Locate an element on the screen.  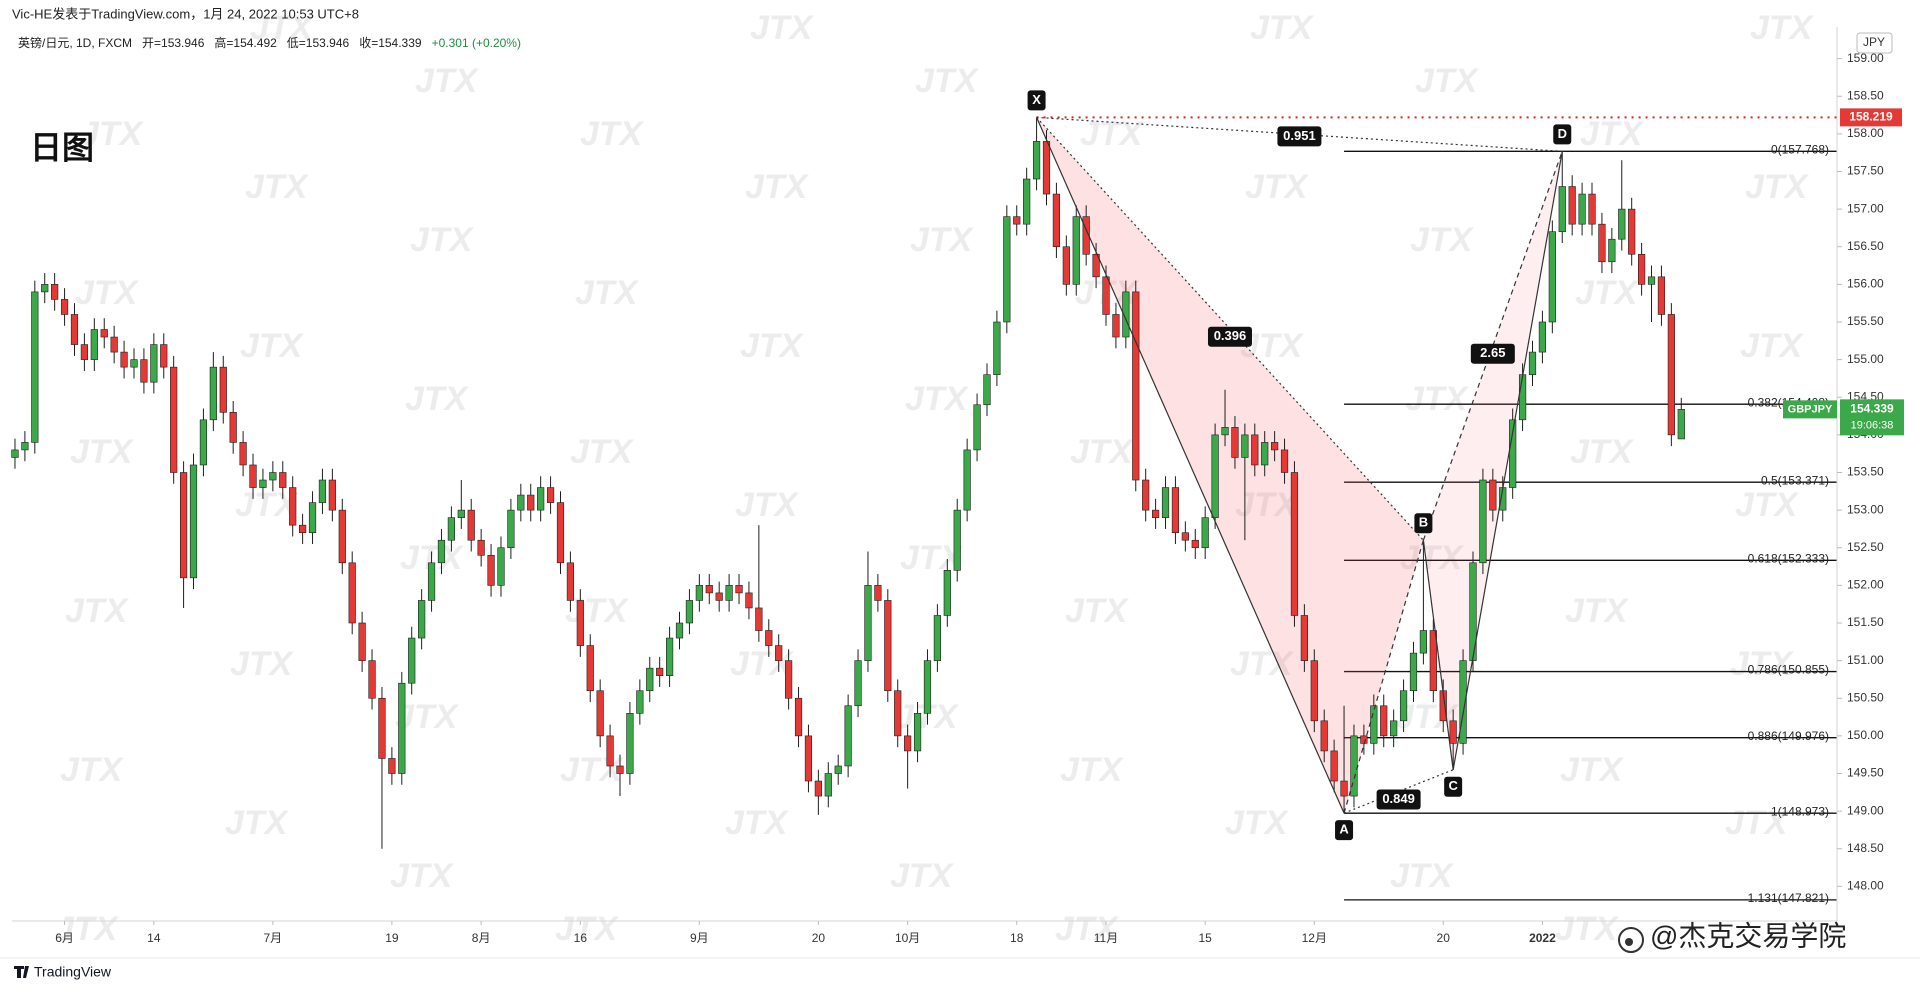
y-tick-label: 156.50 is located at coordinates (1865, 246).